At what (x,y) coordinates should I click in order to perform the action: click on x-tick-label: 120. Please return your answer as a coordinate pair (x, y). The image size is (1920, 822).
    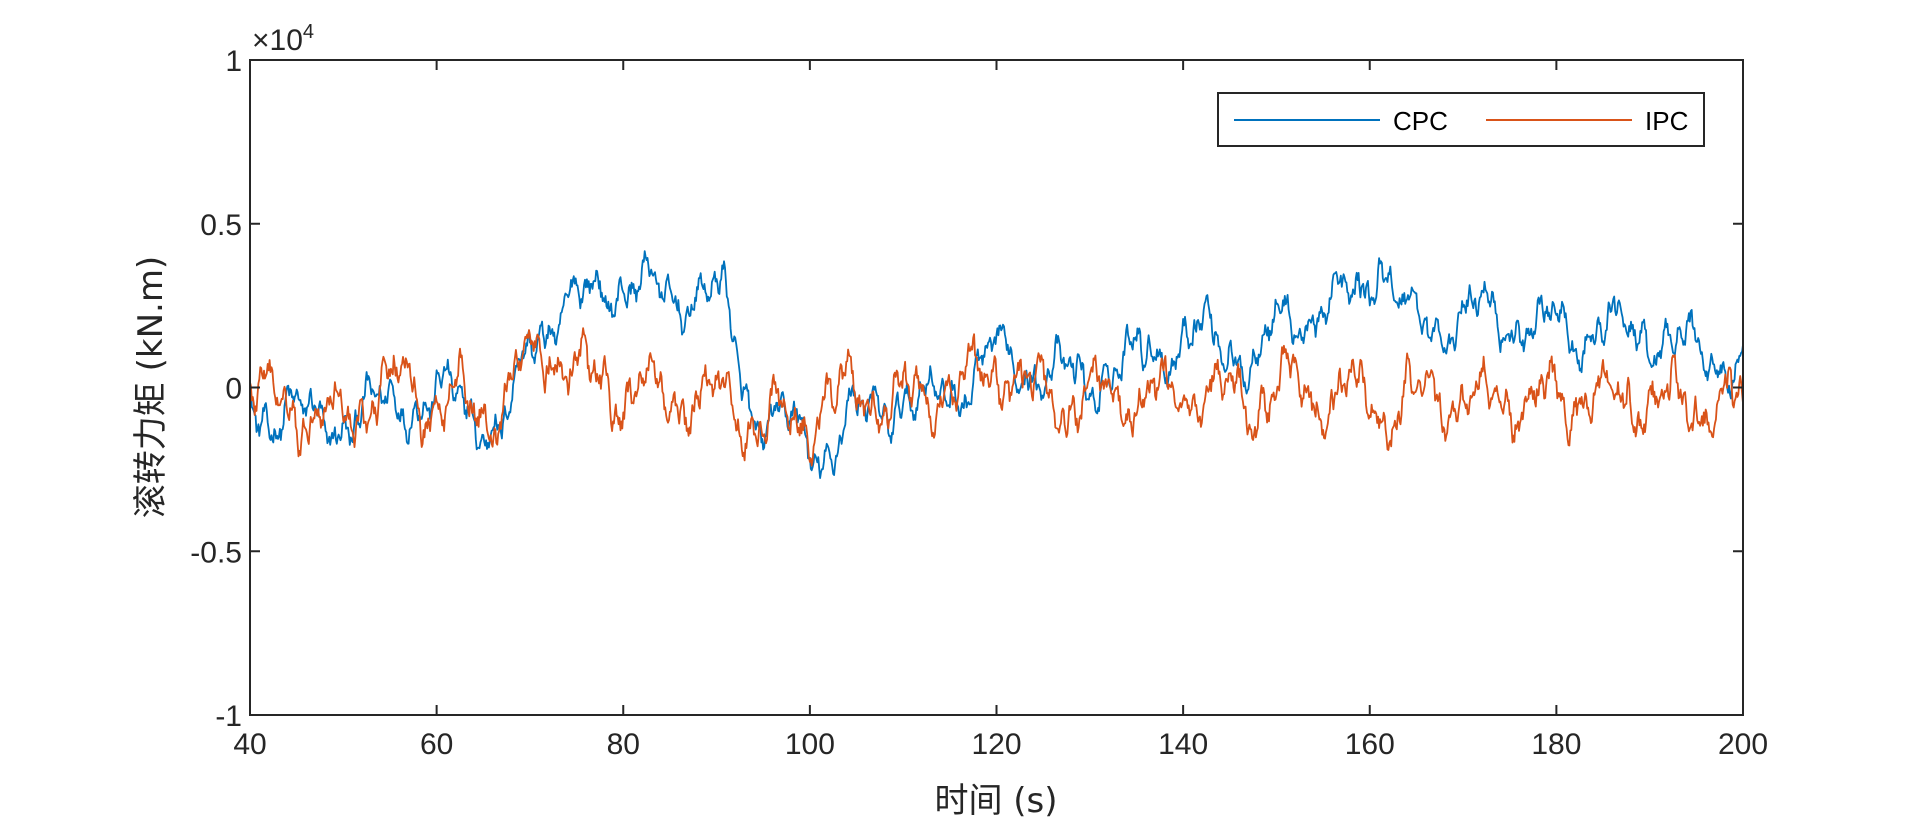
    Looking at the image, I should click on (996, 744).